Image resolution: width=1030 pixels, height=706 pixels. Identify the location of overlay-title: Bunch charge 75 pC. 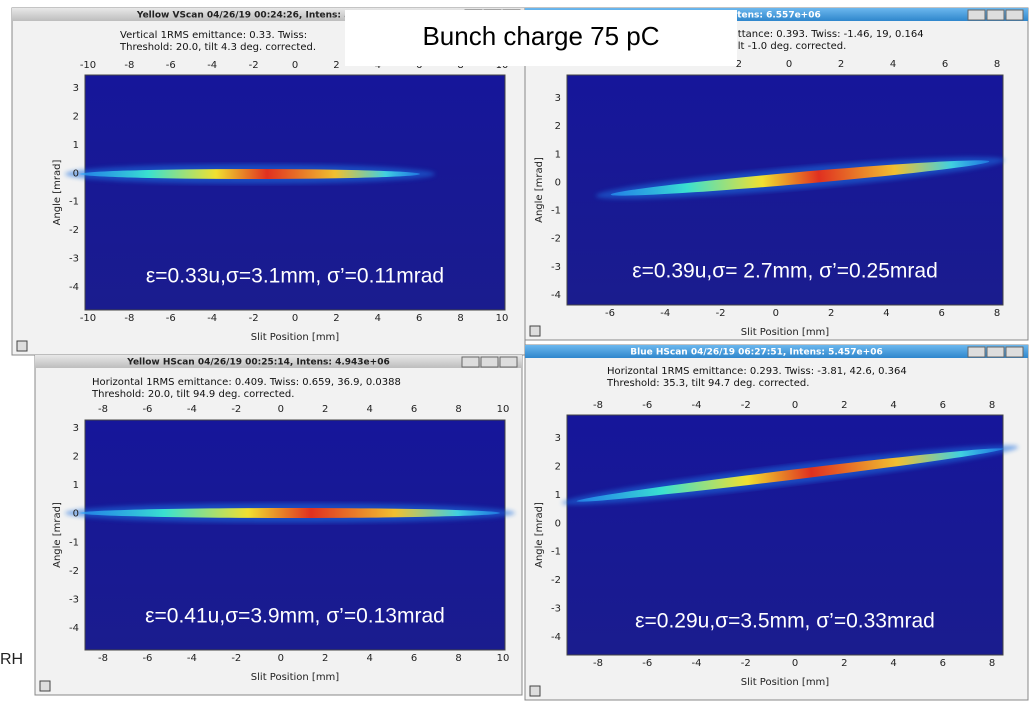
(540, 36).